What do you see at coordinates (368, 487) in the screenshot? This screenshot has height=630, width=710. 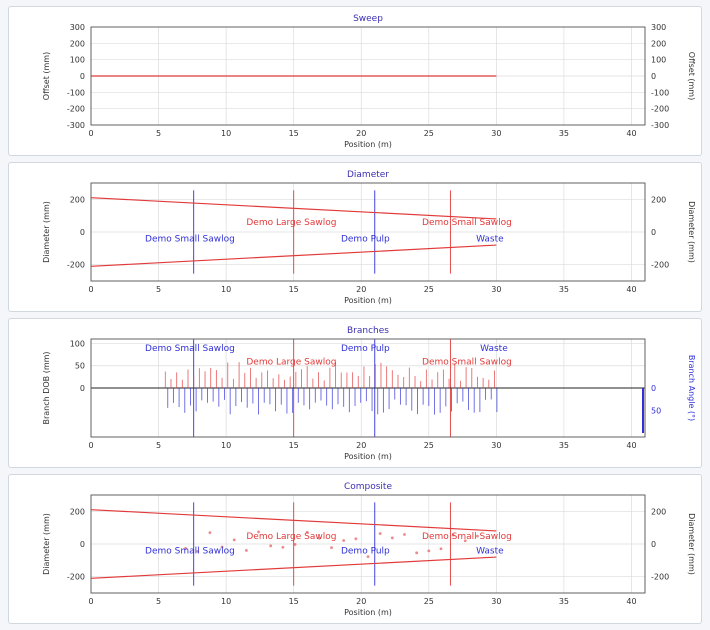 I see `chart-title: Composite` at bounding box center [368, 487].